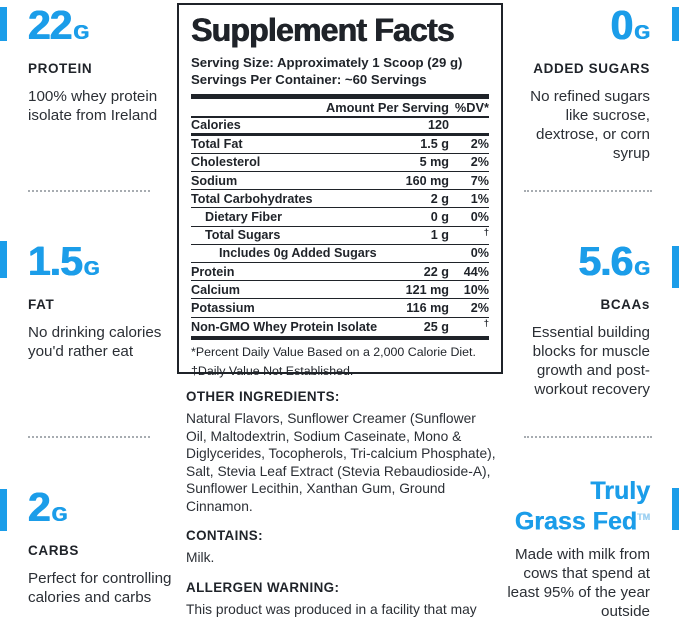 The height and width of the screenshot is (617, 679). I want to click on grass-fed-line2: Grass Fed, so click(575, 521).